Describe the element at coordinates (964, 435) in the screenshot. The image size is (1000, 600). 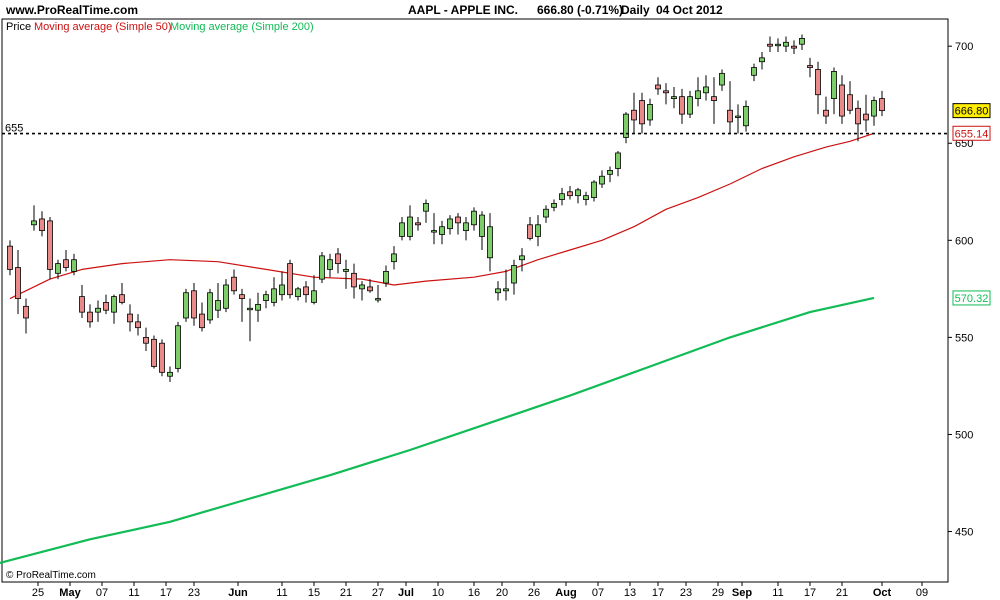
I see `y-tick-label: 500` at that location.